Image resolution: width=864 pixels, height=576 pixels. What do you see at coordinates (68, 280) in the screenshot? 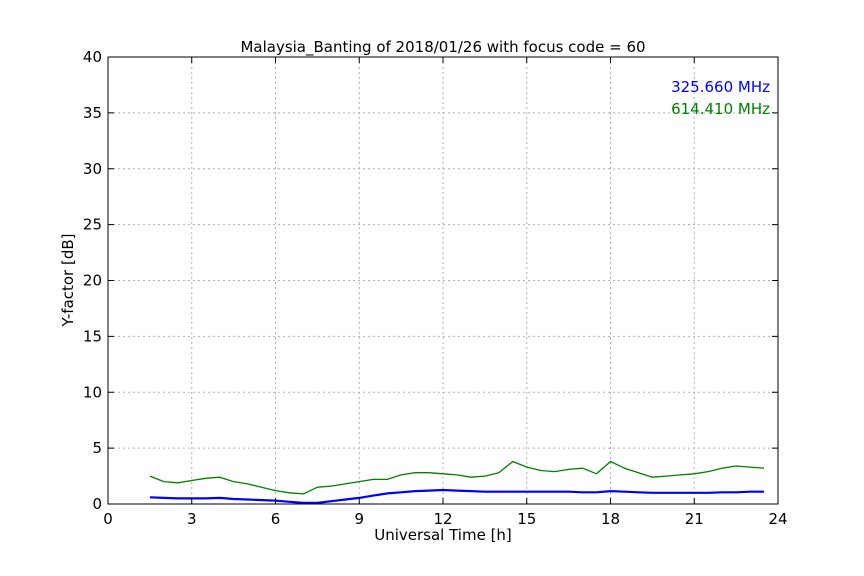
I see `y-axis-label: Y-factor [dB]` at bounding box center [68, 280].